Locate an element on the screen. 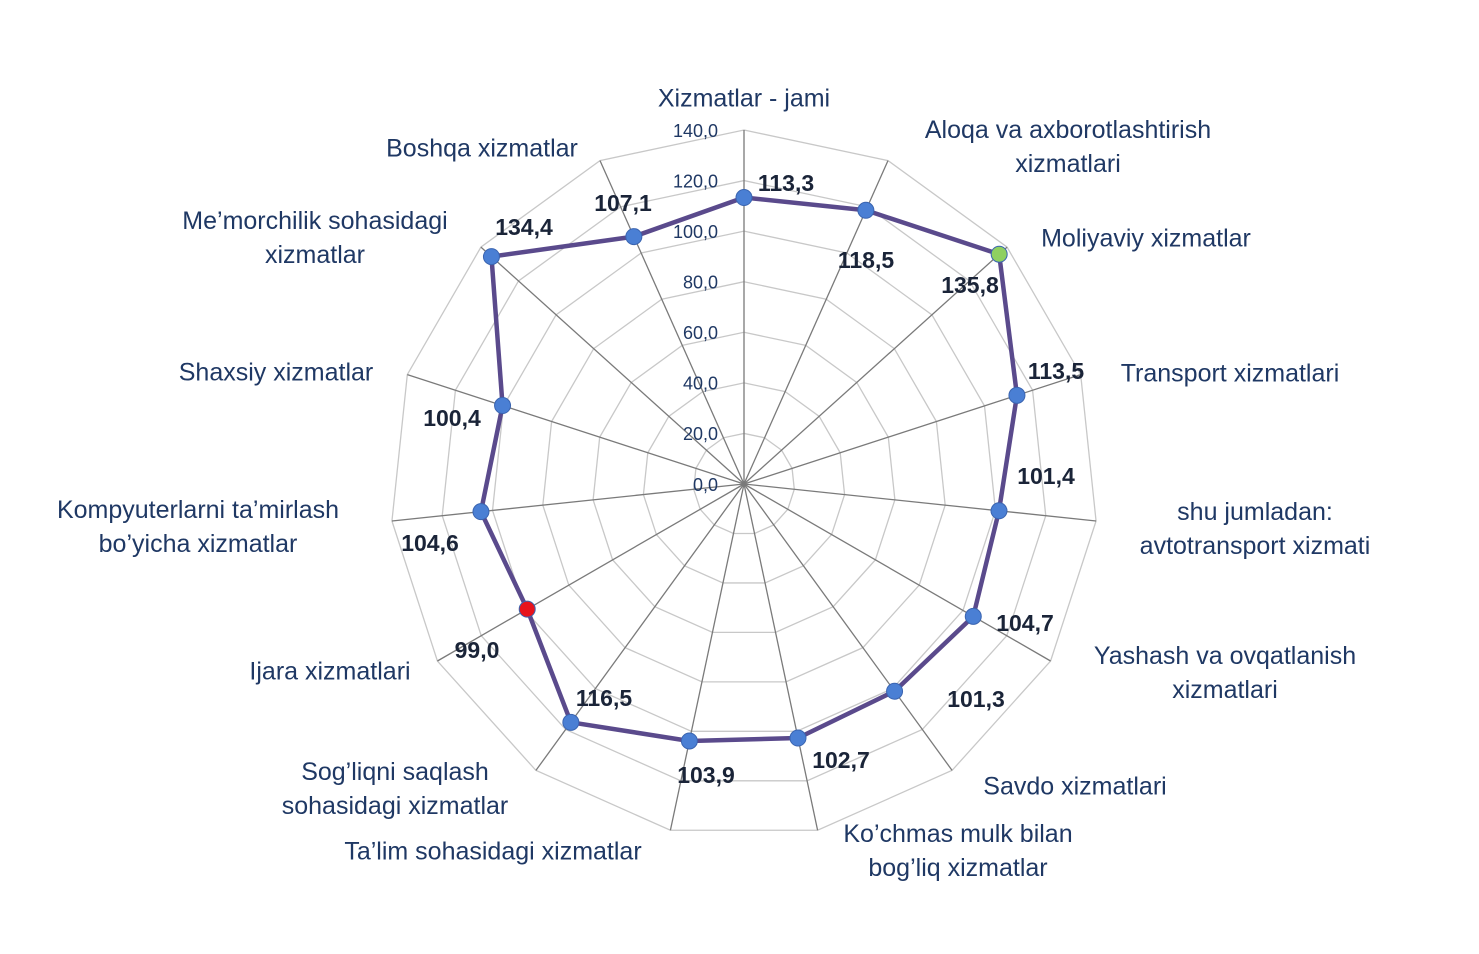 This screenshot has height=954, width=1479. category-label: shu jumladan: avtotransport xizmati is located at coordinates (1255, 529).